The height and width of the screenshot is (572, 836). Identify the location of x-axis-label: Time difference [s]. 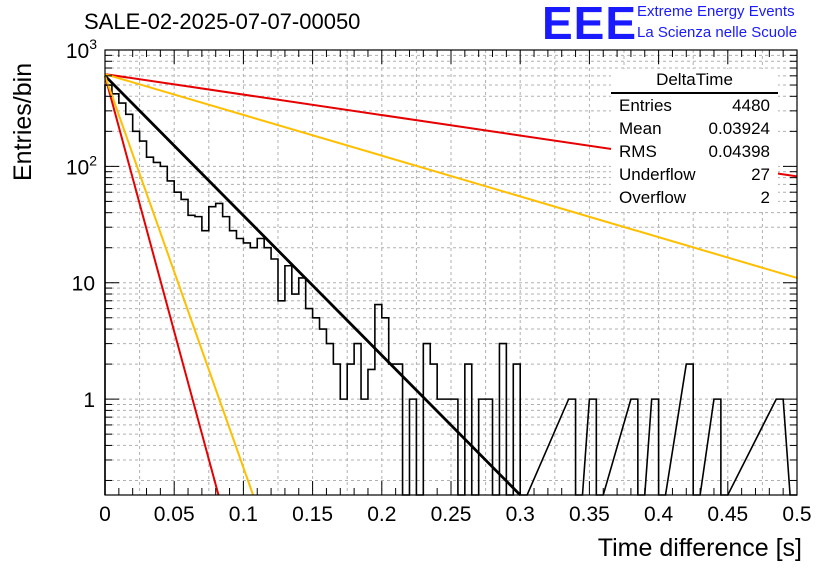
(699, 548).